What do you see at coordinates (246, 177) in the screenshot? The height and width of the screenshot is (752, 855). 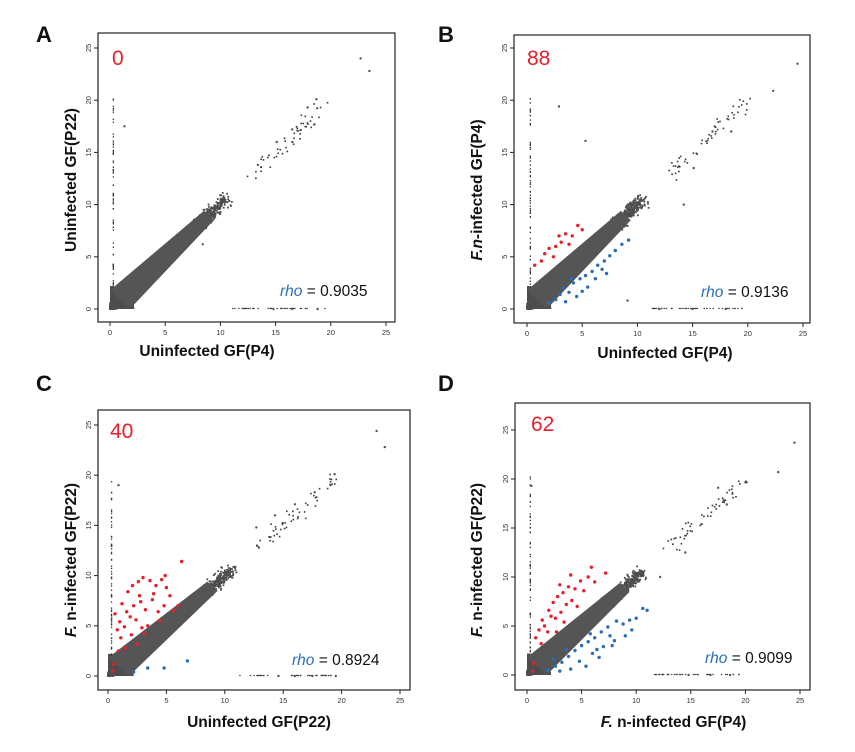 I see `plot-frame-a` at bounding box center [246, 177].